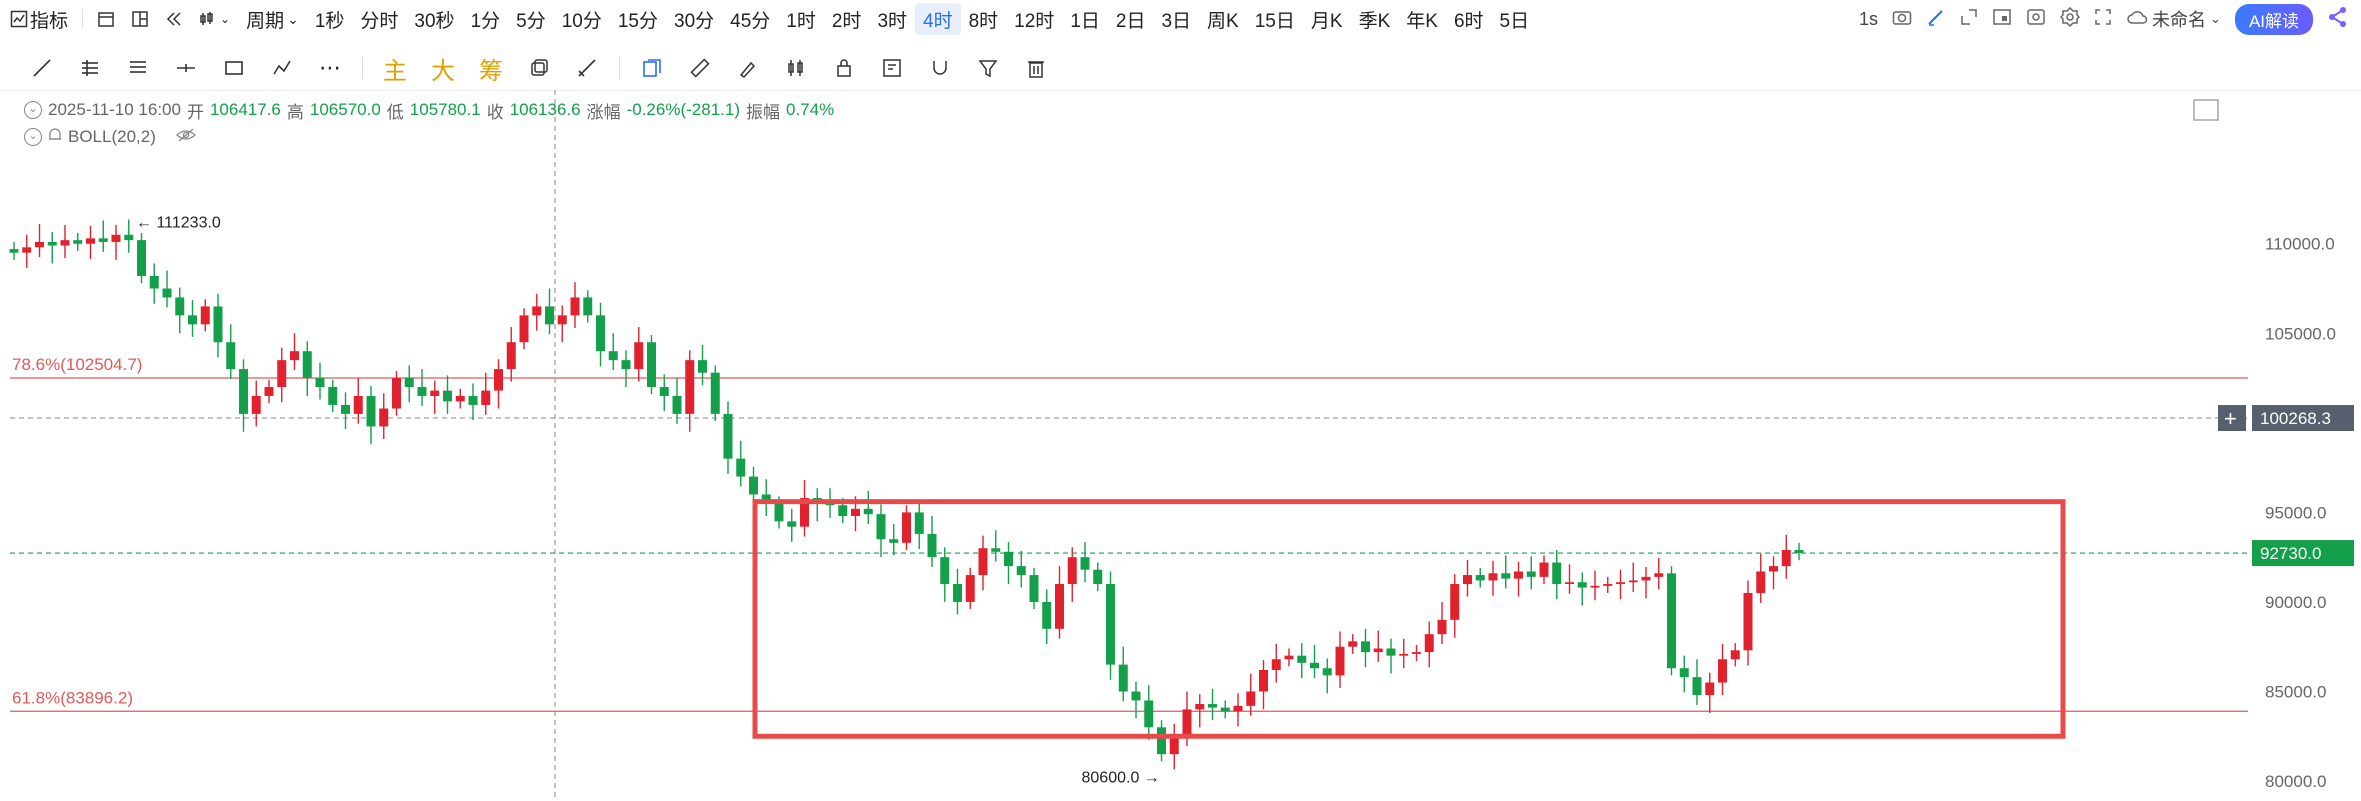 The image size is (2361, 801). What do you see at coordinates (539, 68) in the screenshot?
I see `copy-drawing-icon` at bounding box center [539, 68].